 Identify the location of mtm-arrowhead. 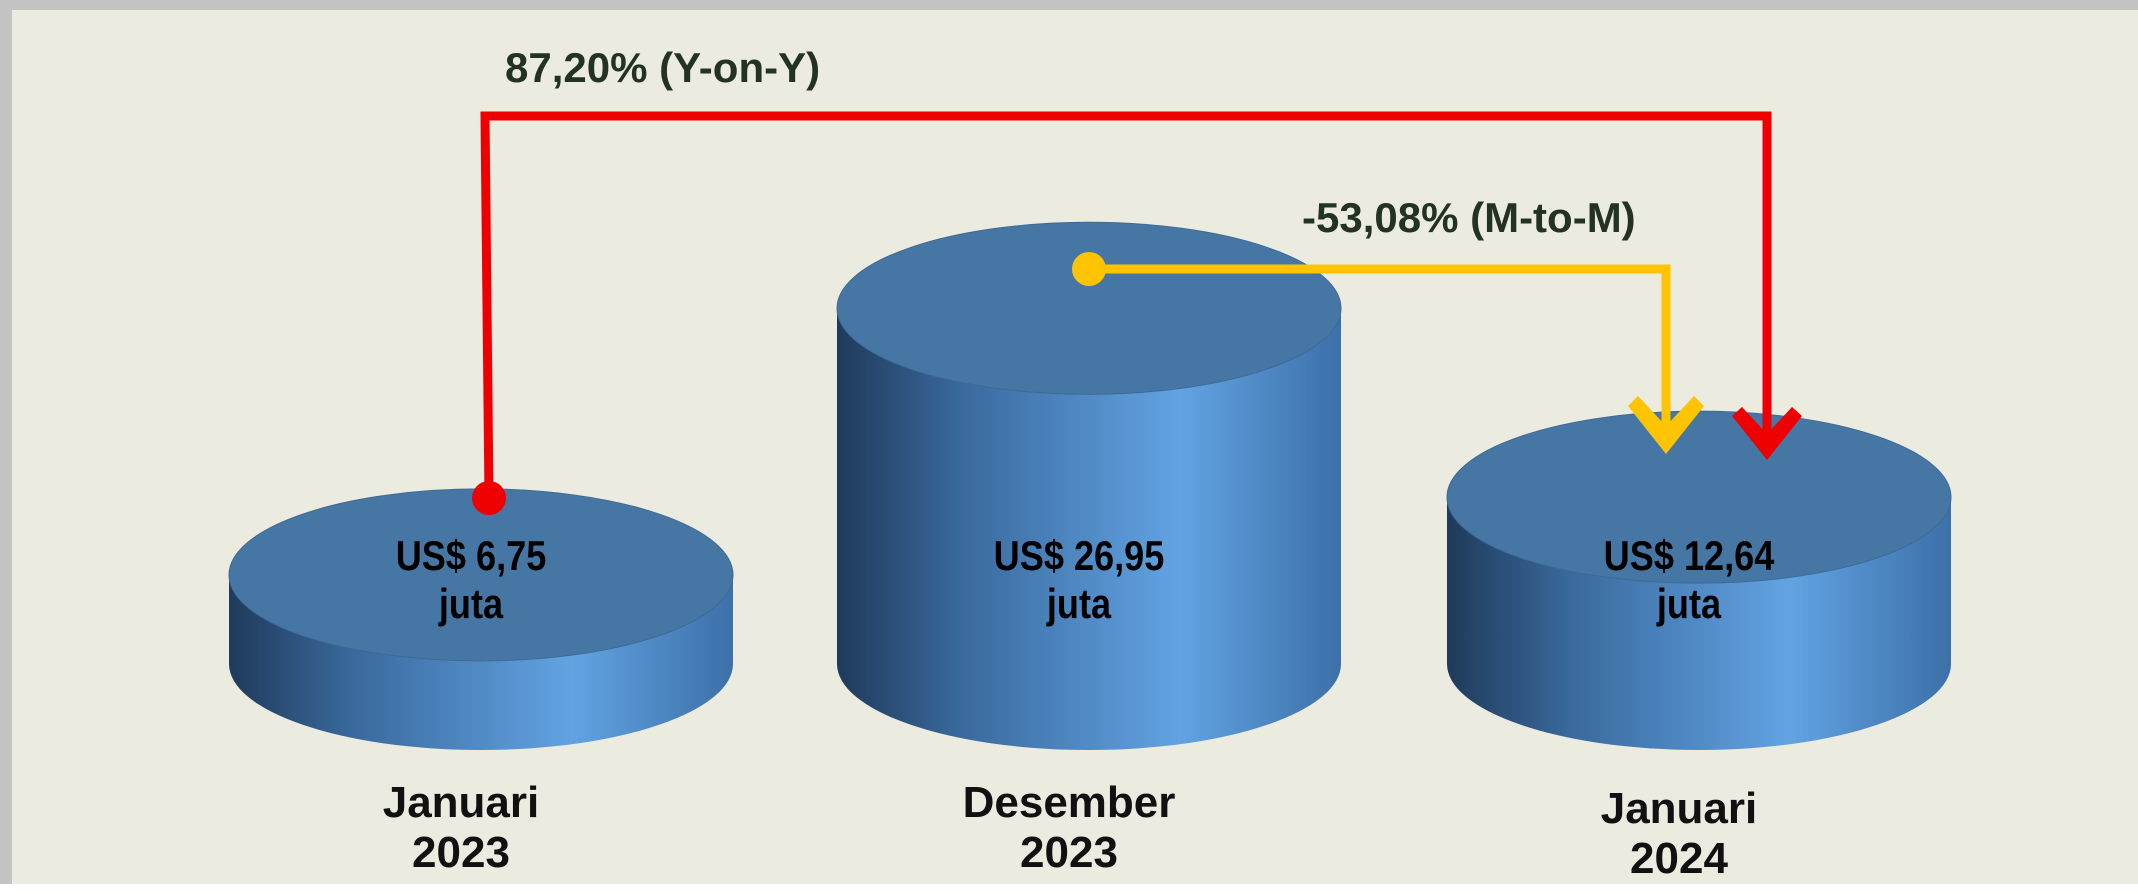
(1666, 425).